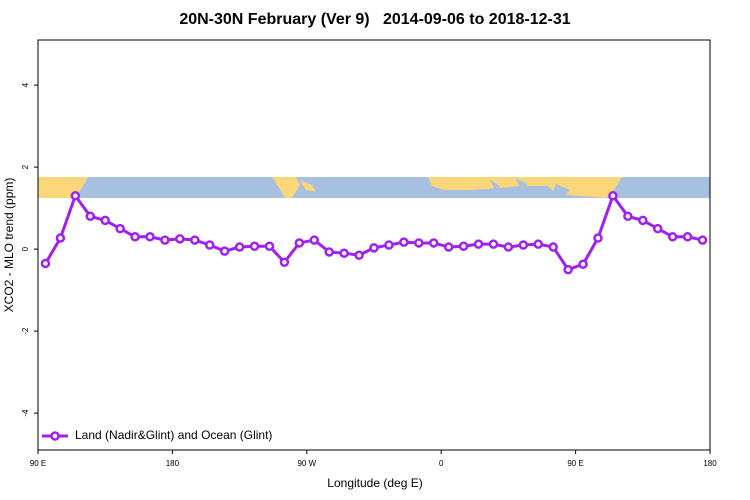 Image resolution: width=750 pixels, height=500 pixels. What do you see at coordinates (306, 463) in the screenshot?
I see `x-tick-label: 90 W` at bounding box center [306, 463].